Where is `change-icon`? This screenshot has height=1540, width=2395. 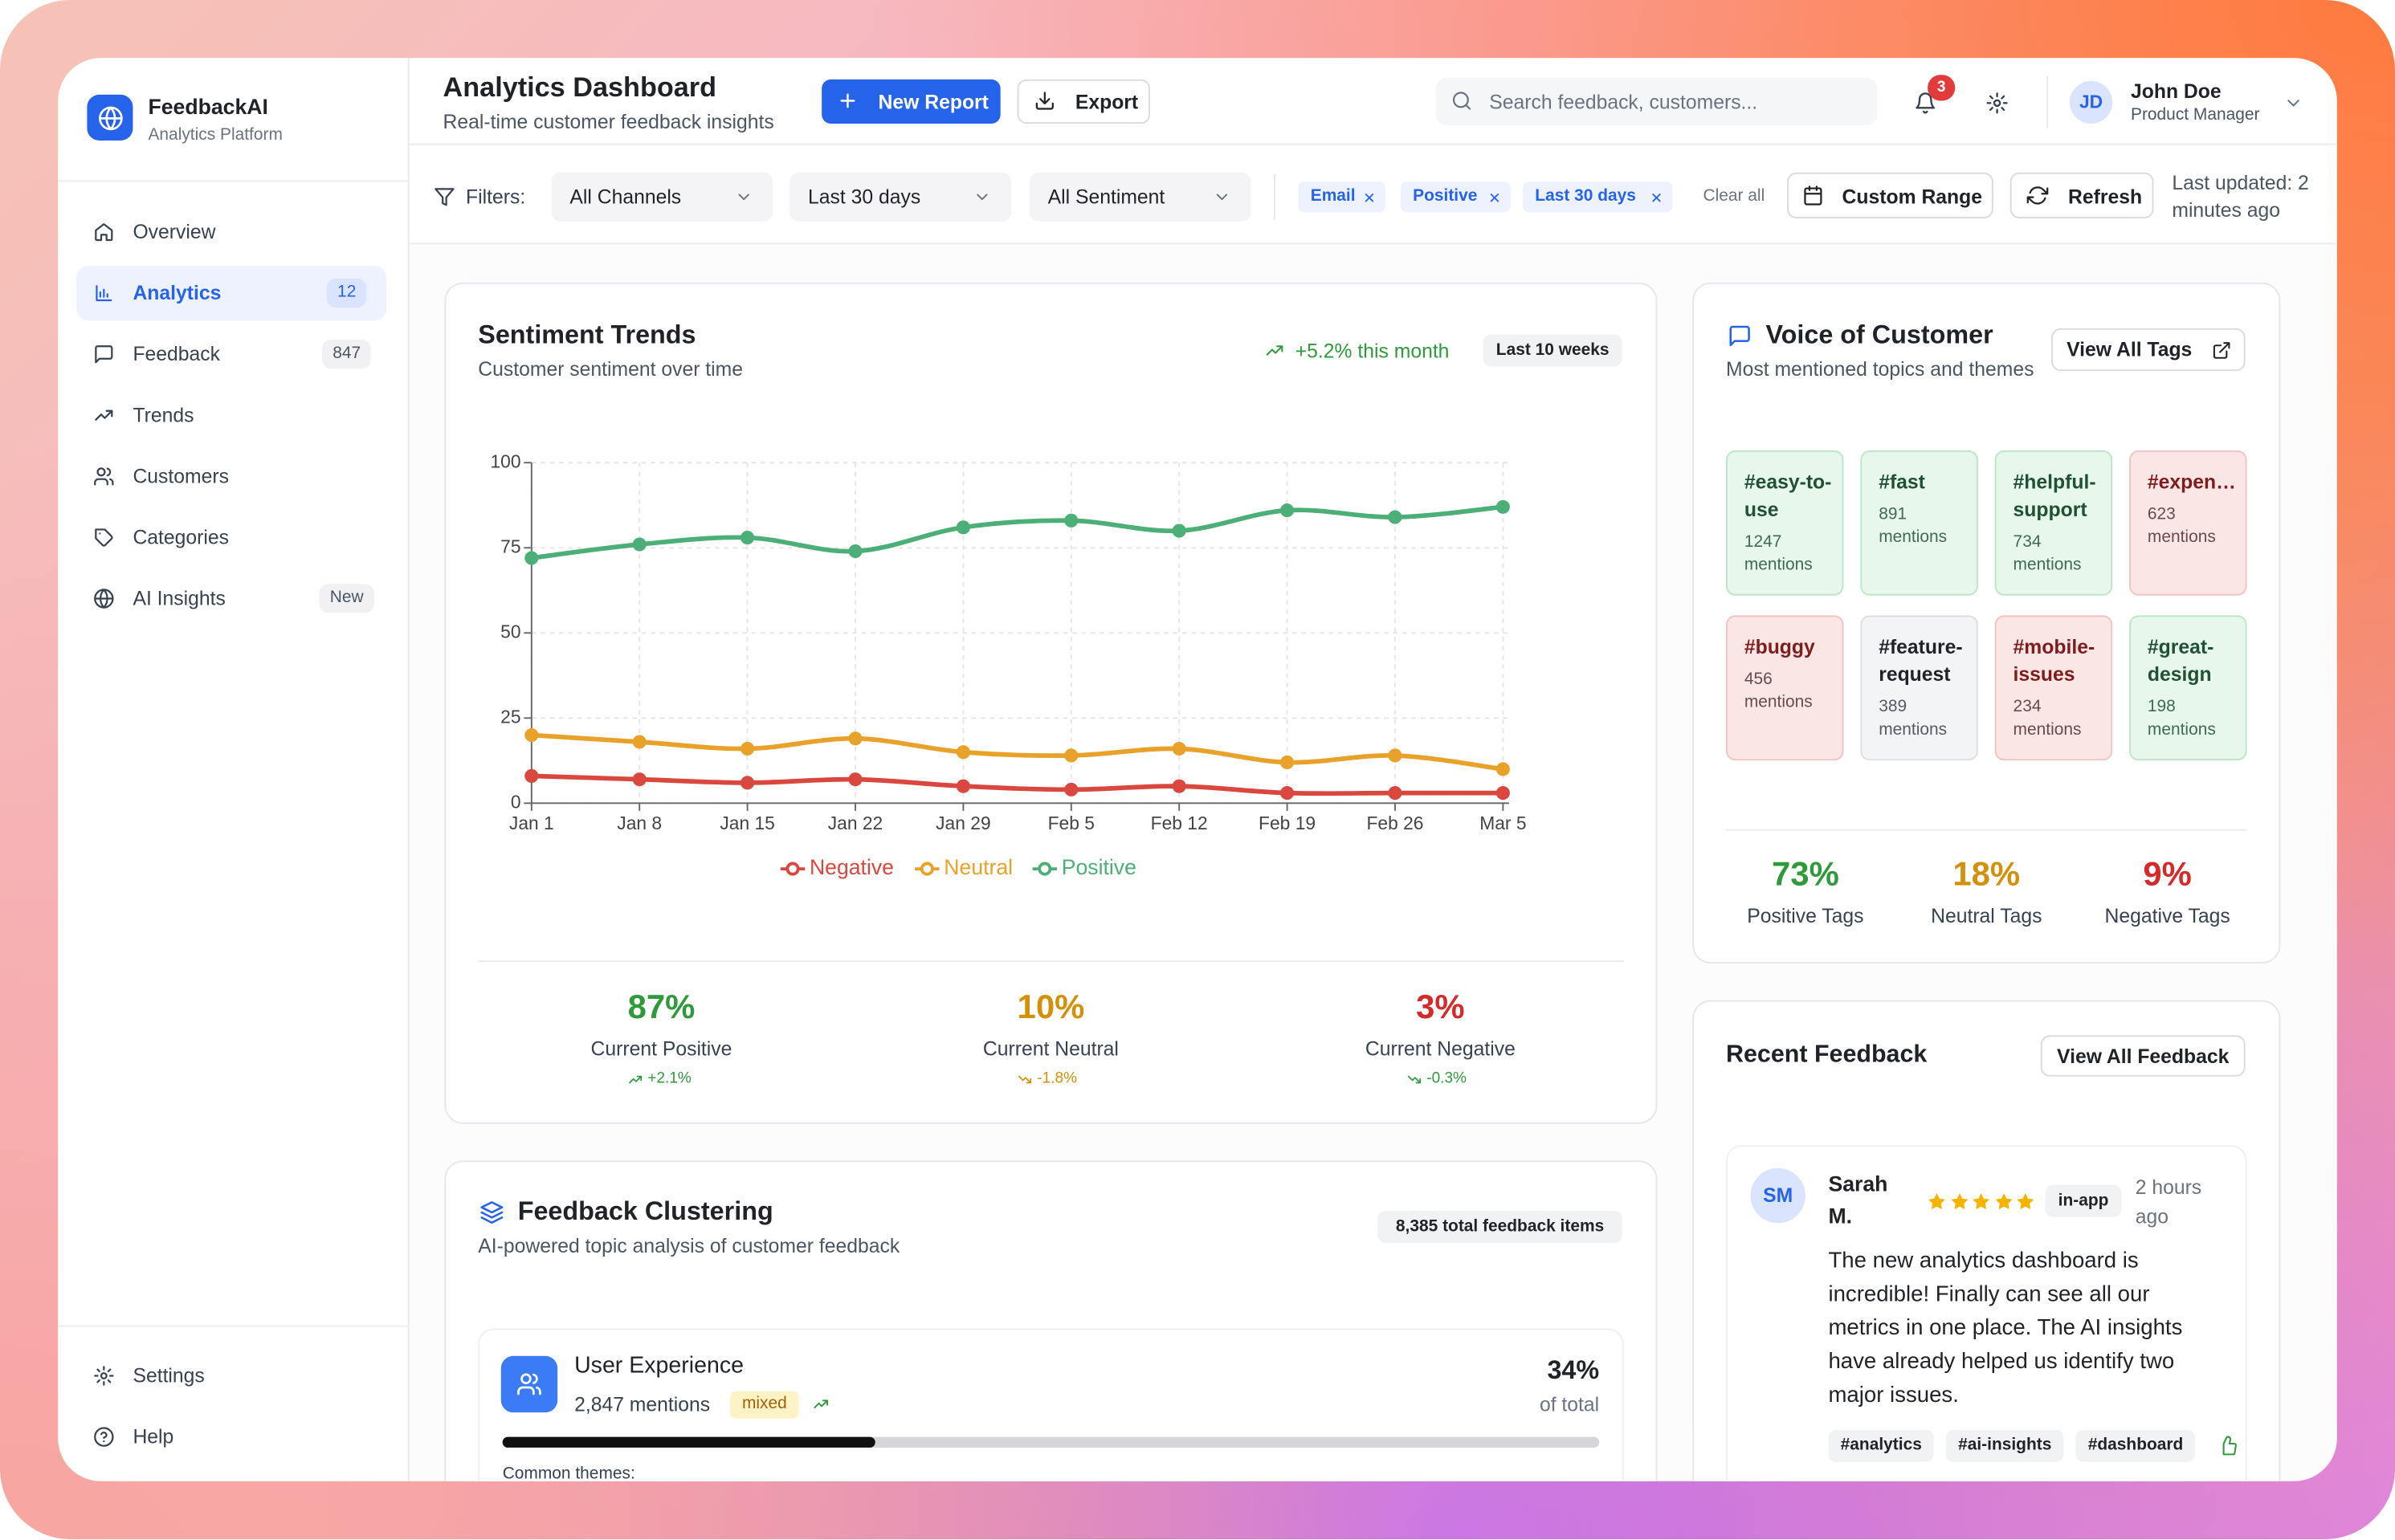
change-icon is located at coordinates (636, 1079).